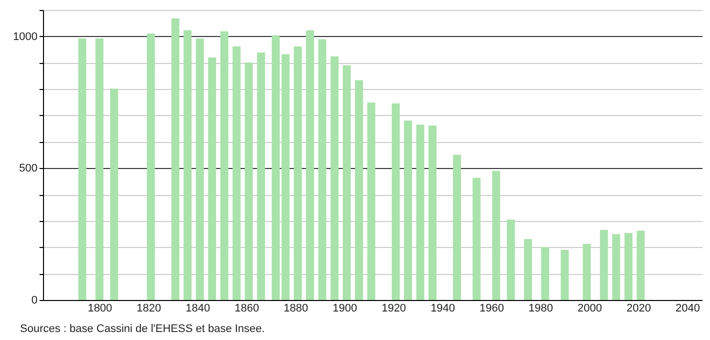 The image size is (710, 340). I want to click on x-tick-label: 1860, so click(247, 308).